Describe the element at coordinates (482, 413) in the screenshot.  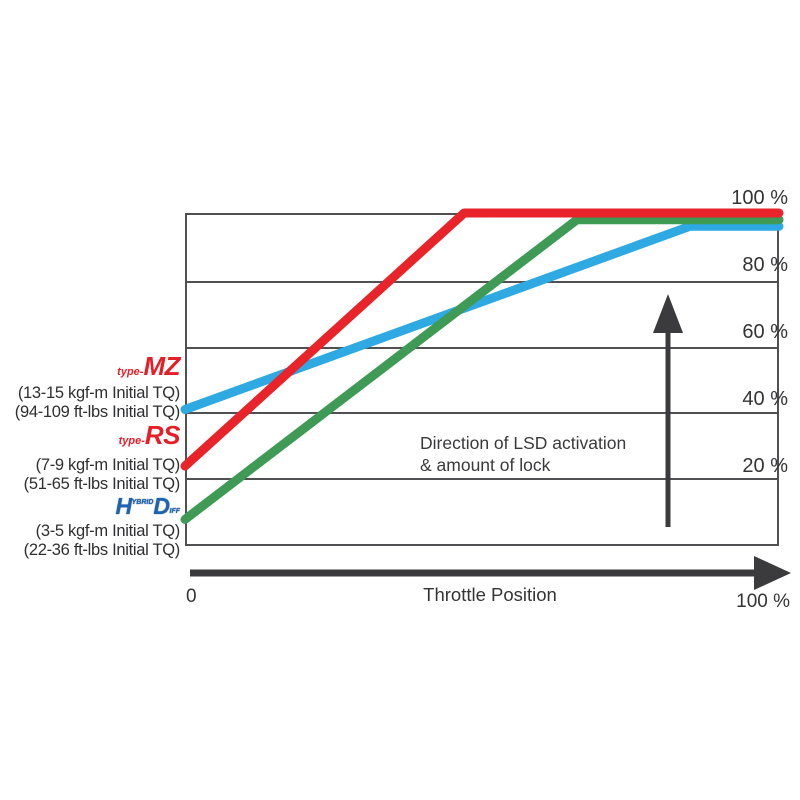
I see `gridline-40pct` at that location.